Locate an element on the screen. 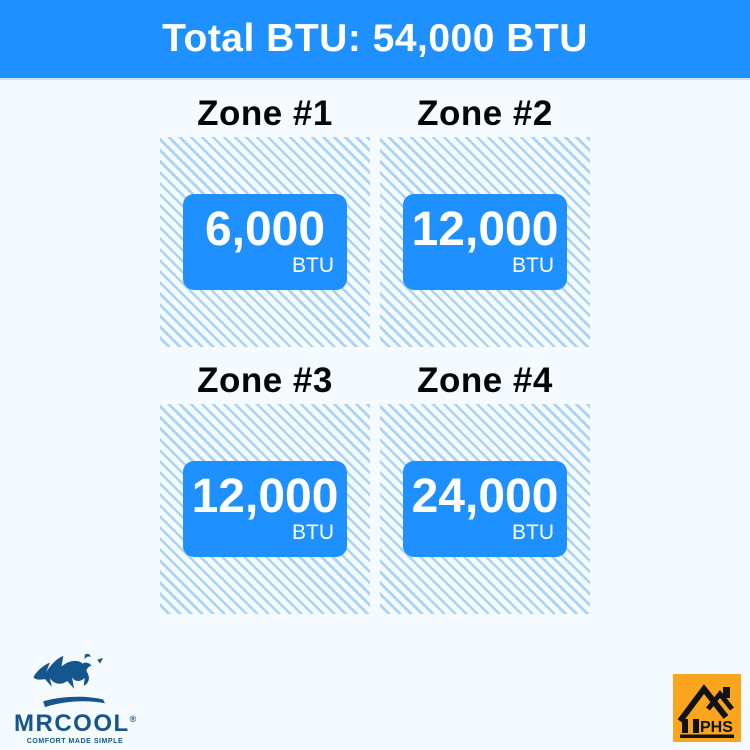  zone-2-btu-badge: 12,000 BTU is located at coordinates (485, 242).